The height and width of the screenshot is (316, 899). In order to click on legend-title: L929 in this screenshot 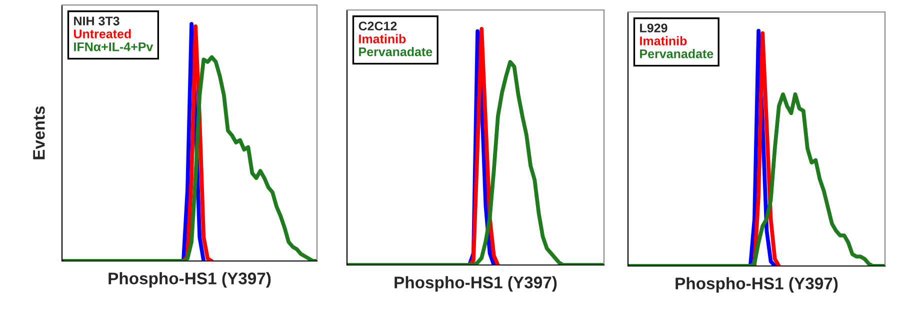, I will do `click(654, 28)`.